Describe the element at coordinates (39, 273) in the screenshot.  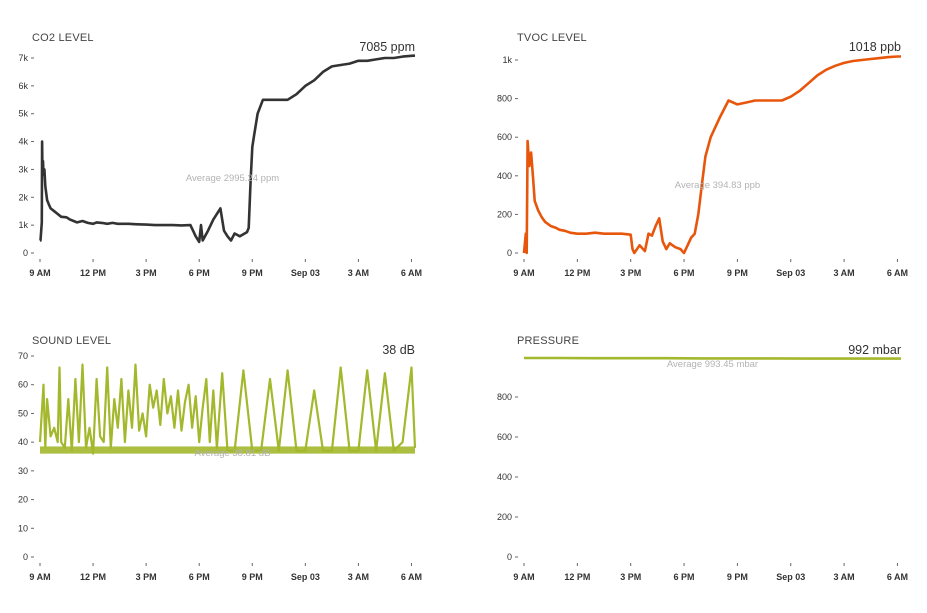
I see `co2-xtick-label: 9 AM` at that location.